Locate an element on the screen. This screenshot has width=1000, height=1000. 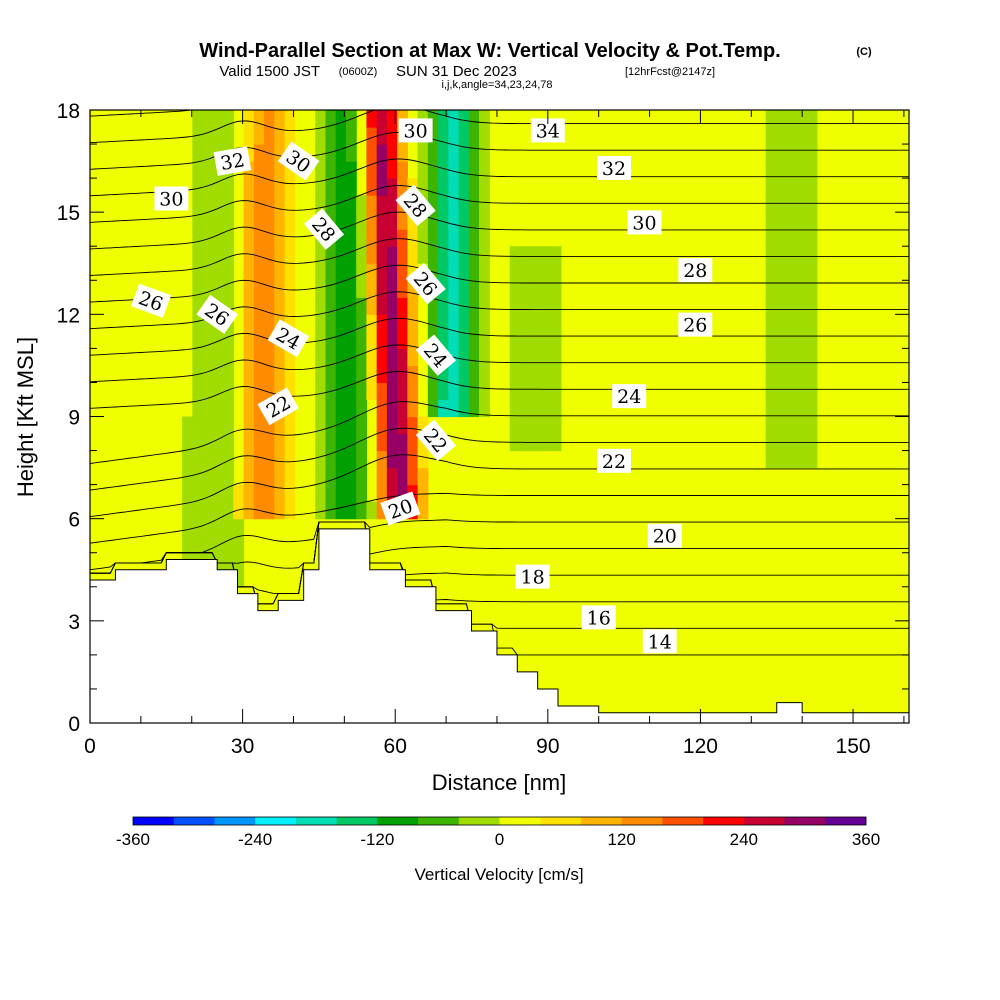
contour-label-text: 20 is located at coordinates (665, 537).